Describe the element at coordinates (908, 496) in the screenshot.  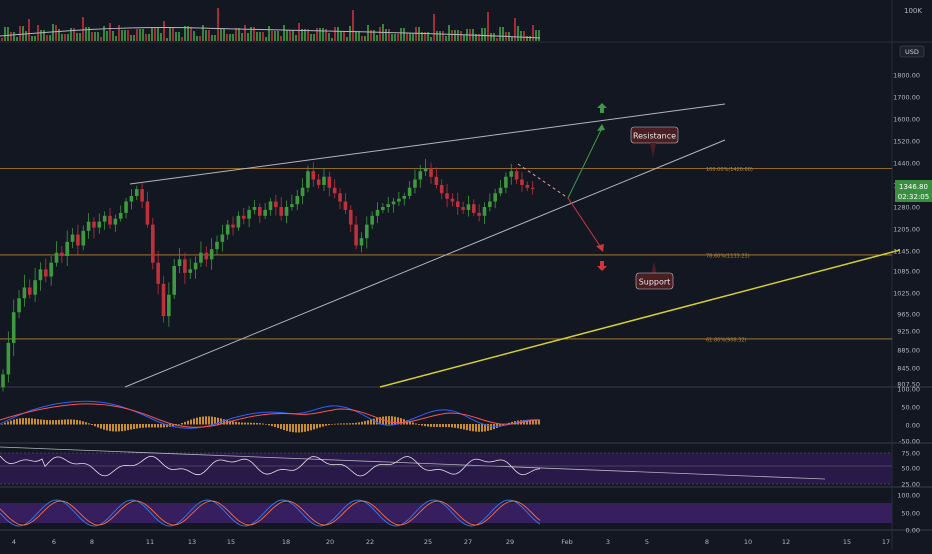
I see `stoch-tick-label: 100.00` at that location.